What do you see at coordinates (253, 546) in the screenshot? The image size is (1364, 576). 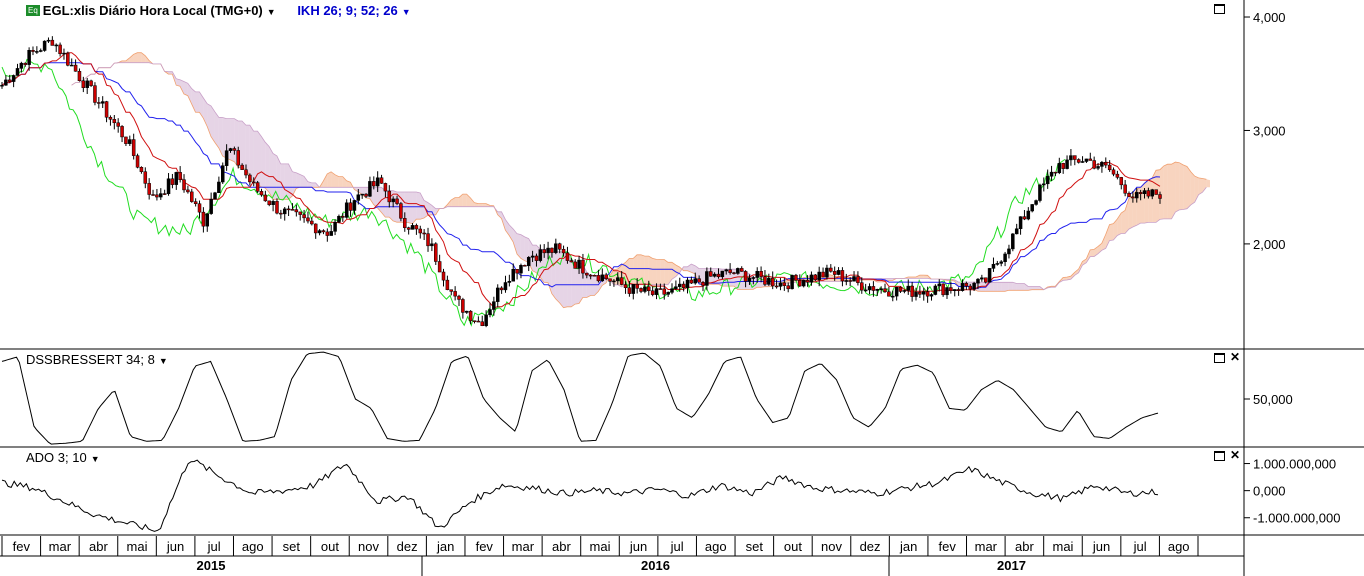 I see `month-label: ago` at bounding box center [253, 546].